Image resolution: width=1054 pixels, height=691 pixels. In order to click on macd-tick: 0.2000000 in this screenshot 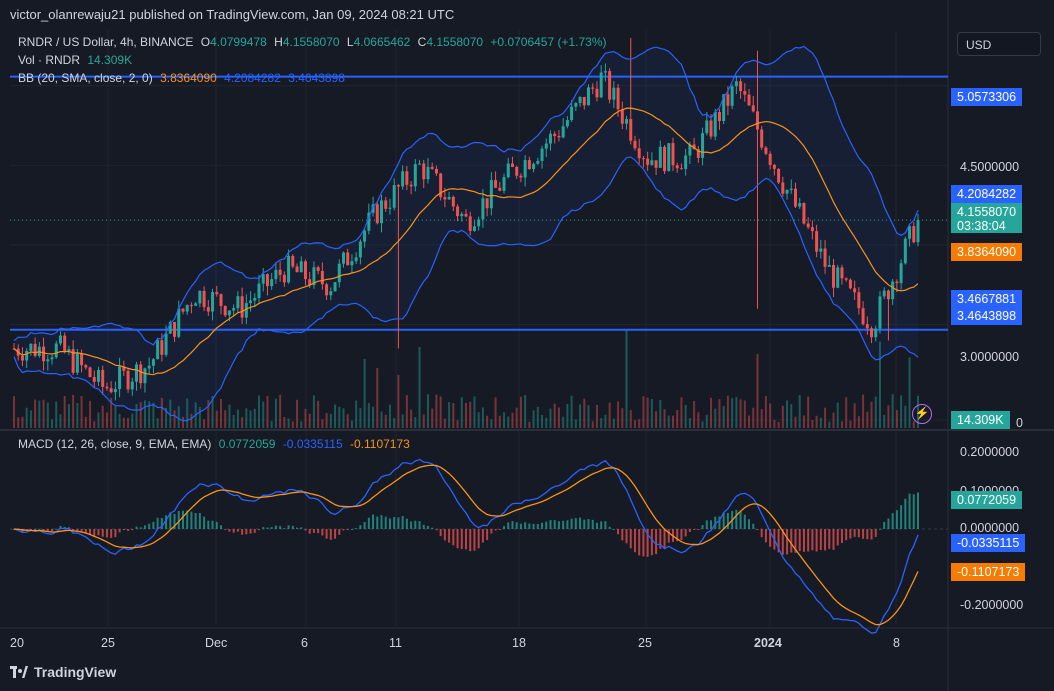, I will do `click(990, 452)`.